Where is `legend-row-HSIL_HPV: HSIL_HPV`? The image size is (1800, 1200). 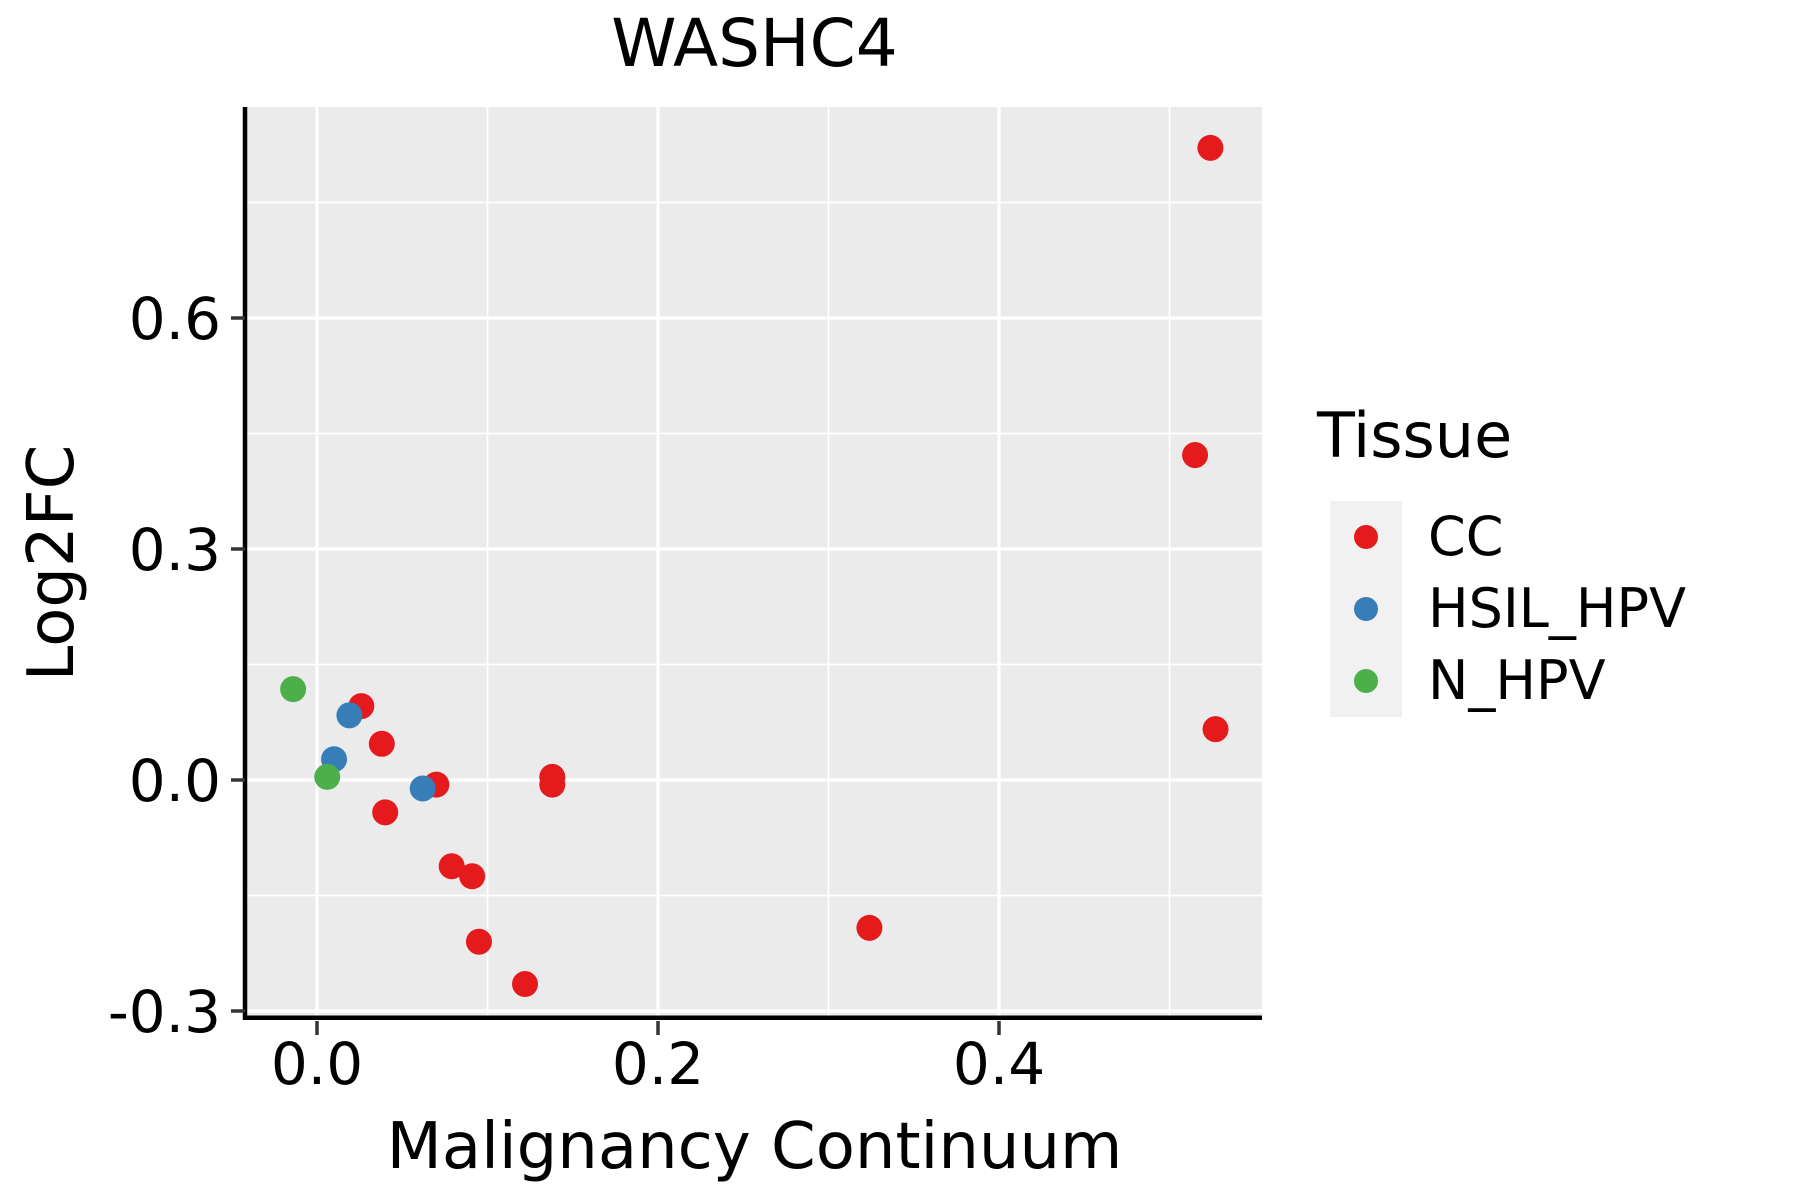 legend-row-HSIL_HPV: HSIL_HPV is located at coordinates (1508, 609).